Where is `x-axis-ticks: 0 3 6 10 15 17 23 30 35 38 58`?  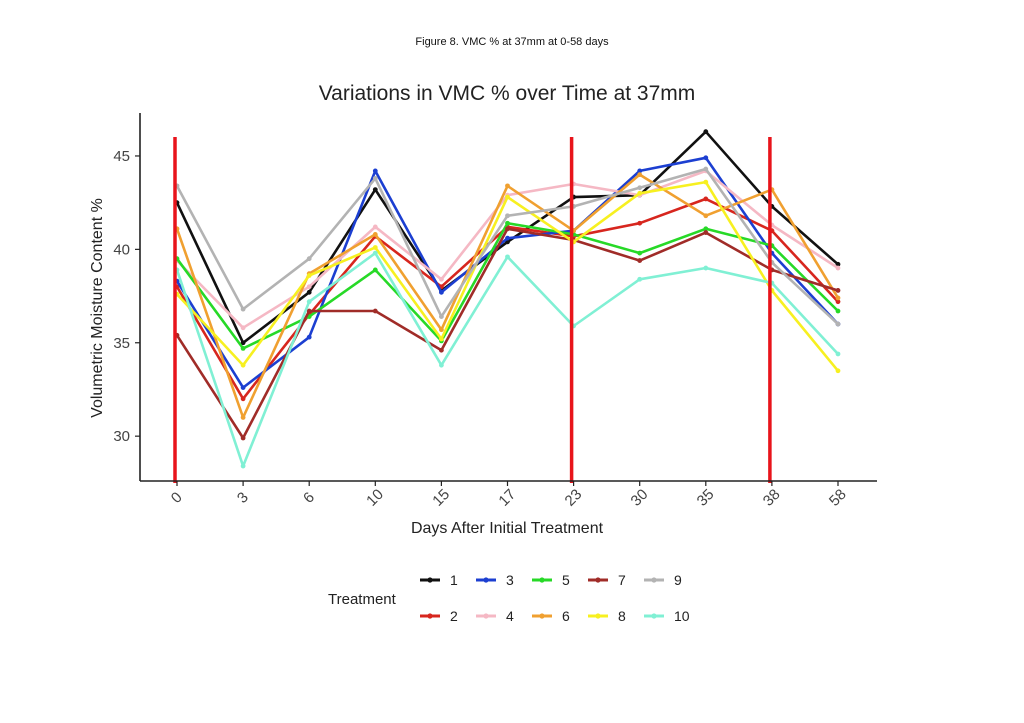 x-axis-ticks: 0 3 6 10 15 17 23 30 35 38 58 is located at coordinates (509, 495).